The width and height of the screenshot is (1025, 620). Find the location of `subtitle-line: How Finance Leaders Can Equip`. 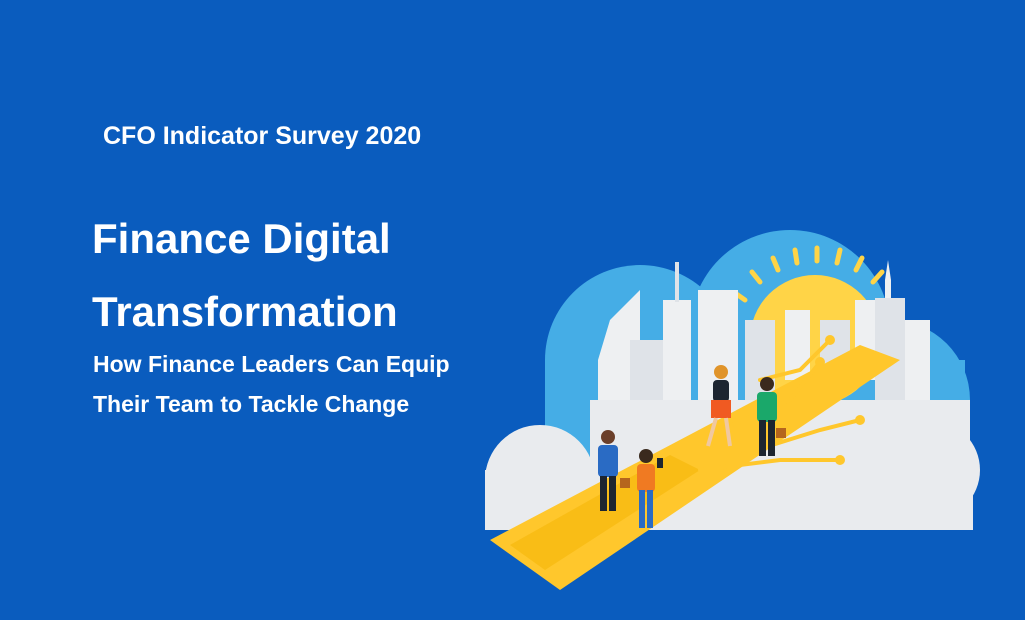

subtitle-line: How Finance Leaders Can Equip is located at coordinates (271, 364).